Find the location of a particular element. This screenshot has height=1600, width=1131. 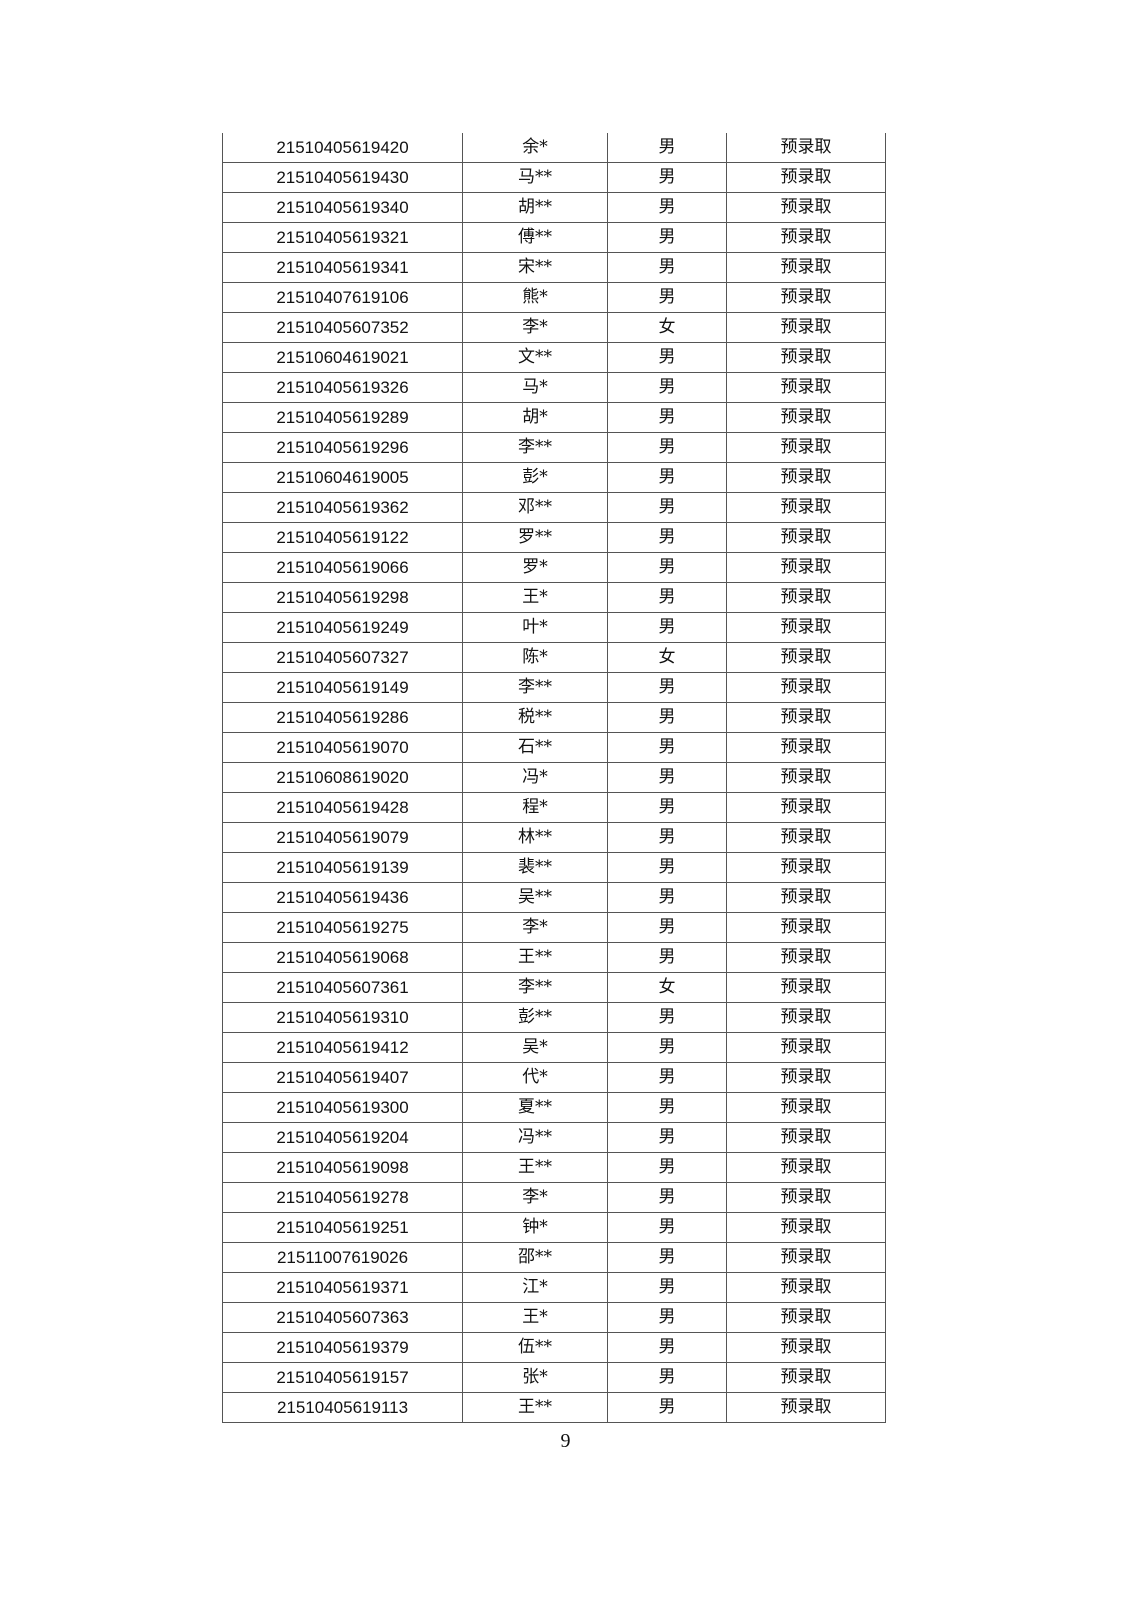

candidate-name-cell: 胡** is located at coordinates (535, 207).